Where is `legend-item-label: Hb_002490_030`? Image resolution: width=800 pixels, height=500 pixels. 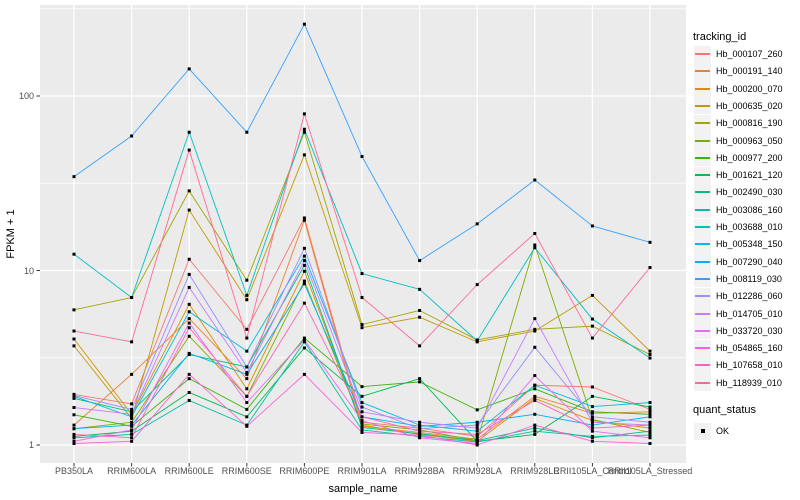
legend-item-label: Hb_002490_030 is located at coordinates (749, 192).